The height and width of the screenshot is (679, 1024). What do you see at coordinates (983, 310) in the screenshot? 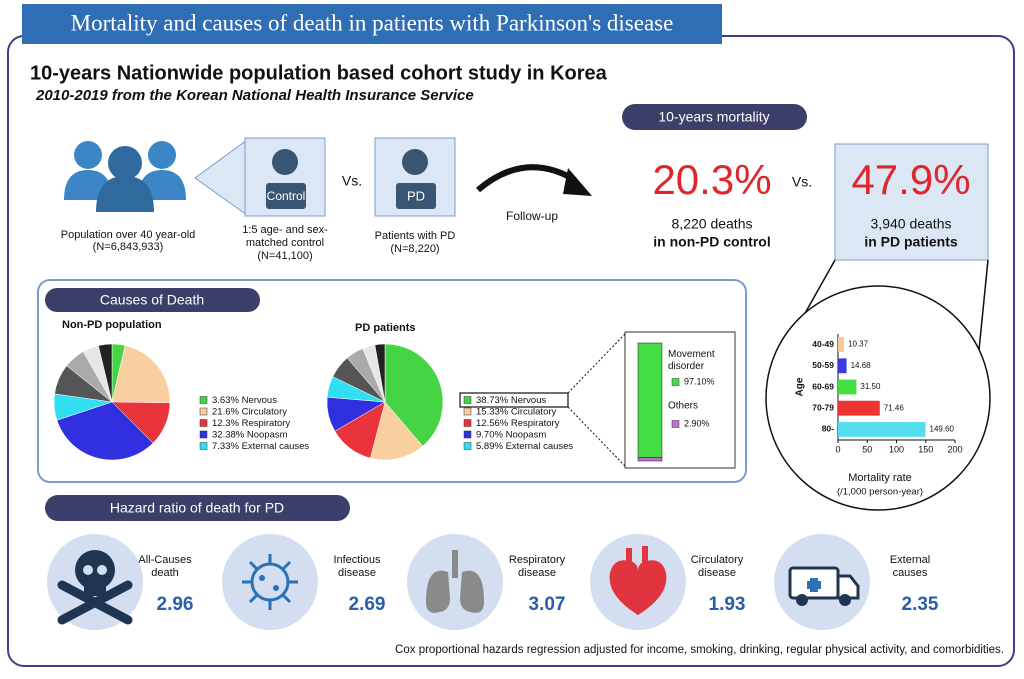
I see `zoom-line` at bounding box center [983, 310].